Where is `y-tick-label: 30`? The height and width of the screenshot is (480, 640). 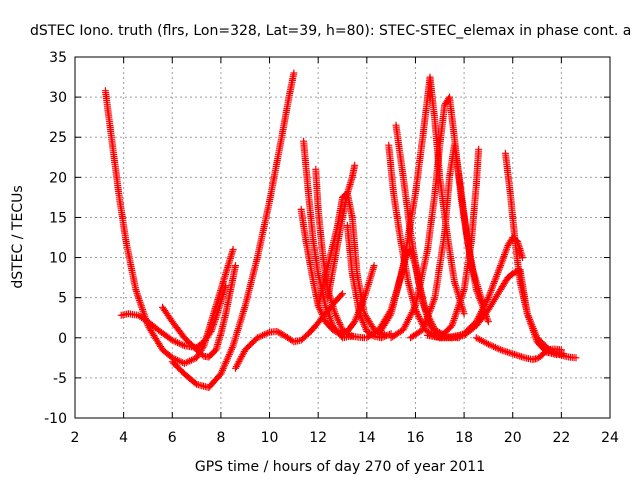 y-tick-label: 30 is located at coordinates (58, 98).